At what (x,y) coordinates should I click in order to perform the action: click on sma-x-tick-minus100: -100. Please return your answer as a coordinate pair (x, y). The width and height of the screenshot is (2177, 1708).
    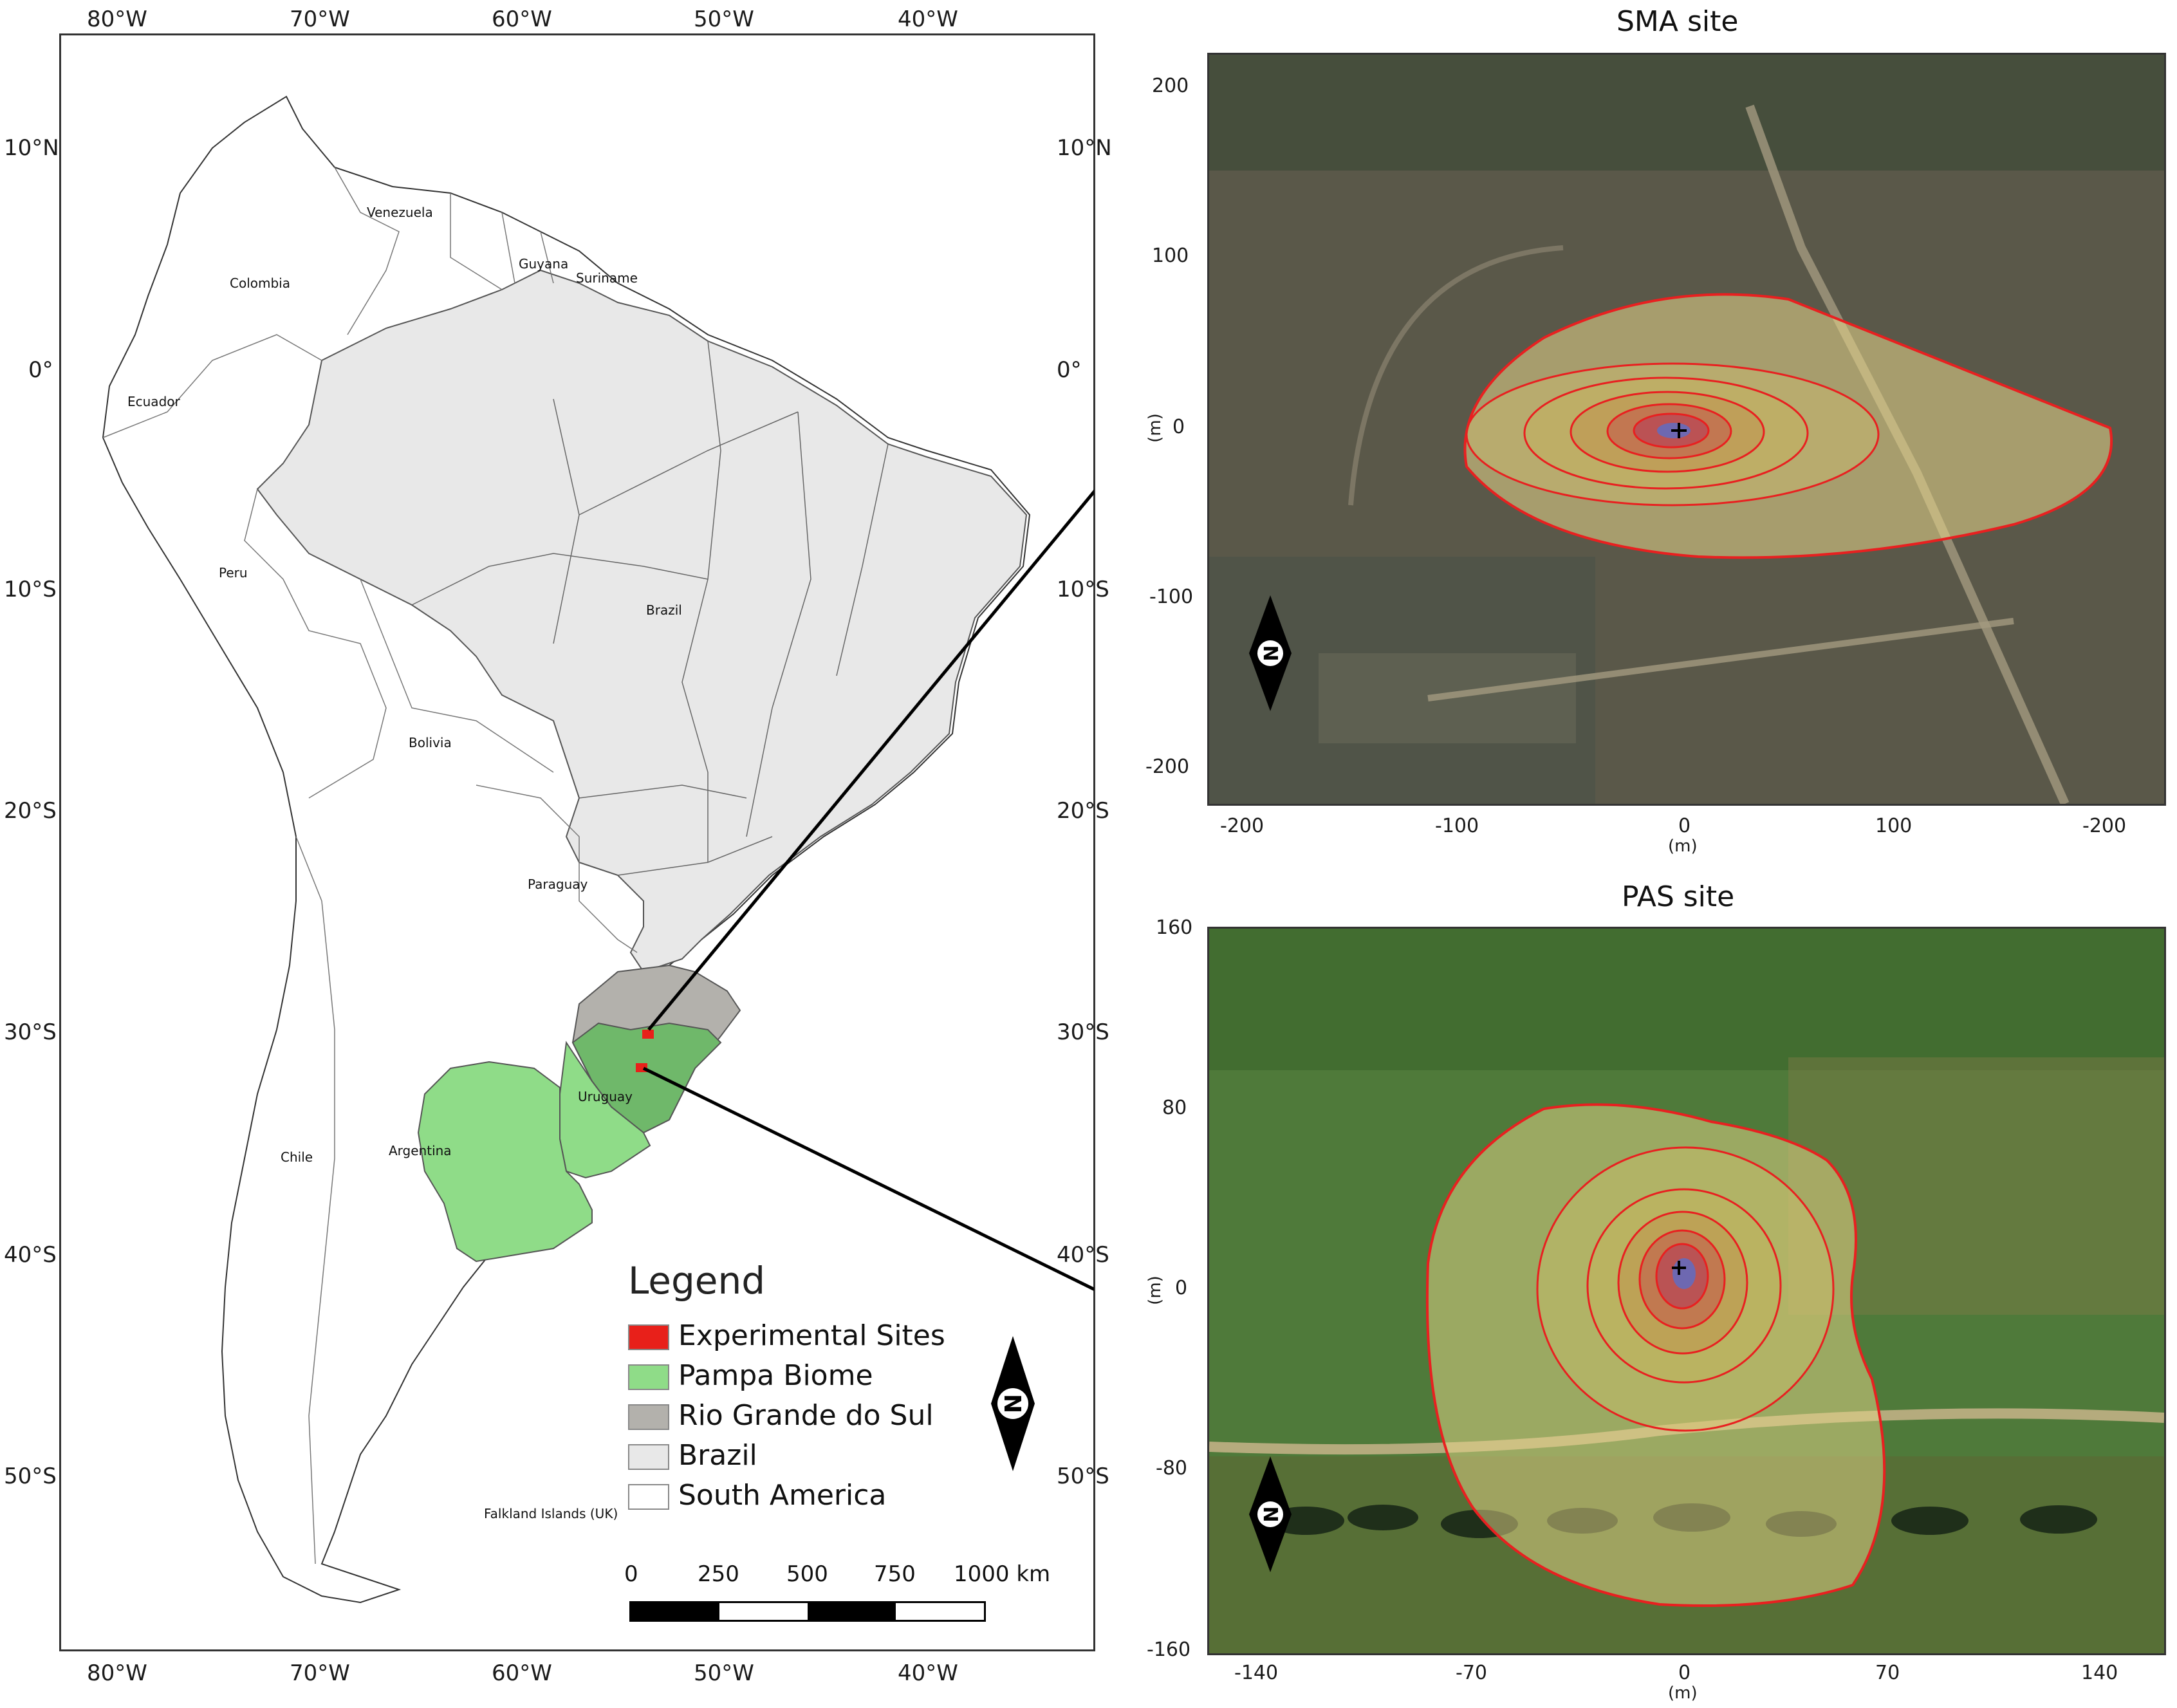
    Looking at the image, I should click on (1457, 826).